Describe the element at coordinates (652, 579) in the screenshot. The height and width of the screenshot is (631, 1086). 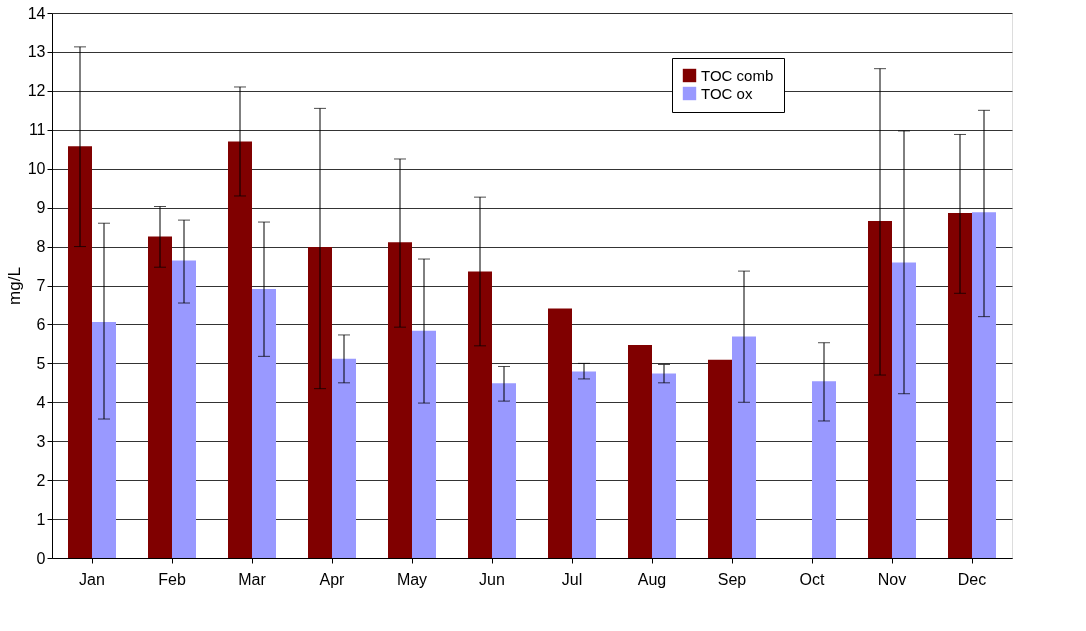
I see `x-tick-label: Aug` at that location.